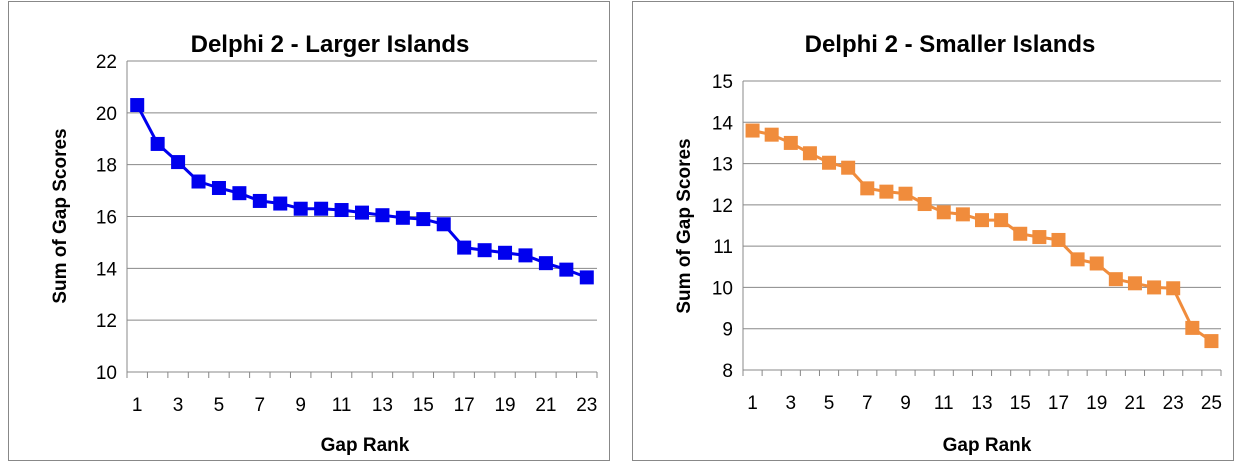 Image resolution: width=1237 pixels, height=461 pixels. Describe the element at coordinates (106, 62) in the screenshot. I see `y-tick-label: 22` at that location.